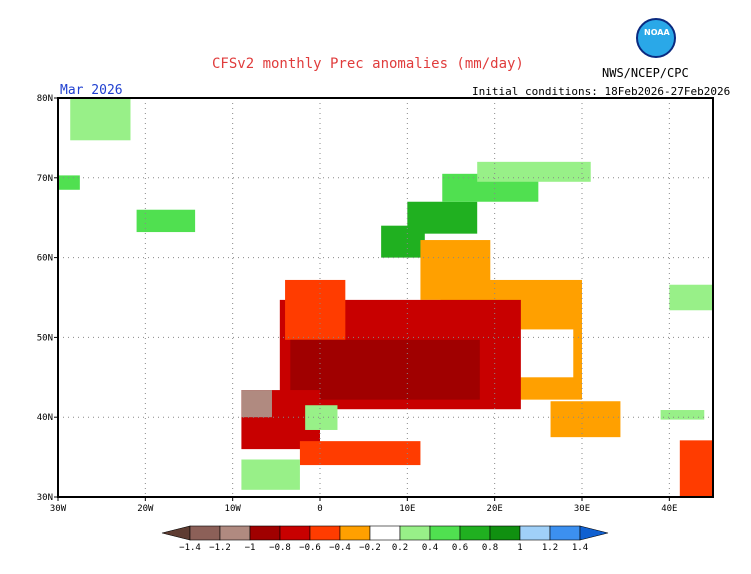  Describe the element at coordinates (460, 548) in the screenshot. I see `legend-label: 0.6` at that location.